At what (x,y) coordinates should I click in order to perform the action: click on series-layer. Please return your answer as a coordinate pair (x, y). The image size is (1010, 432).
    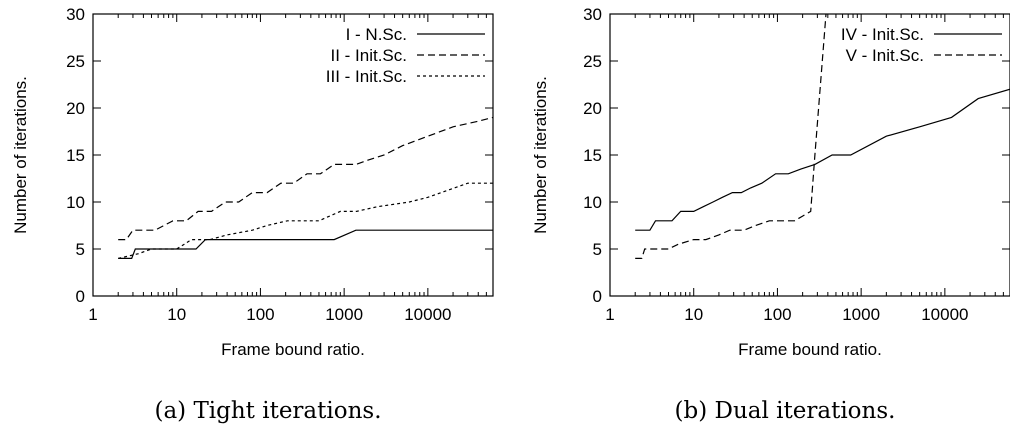
    Looking at the image, I should click on (305, 187).